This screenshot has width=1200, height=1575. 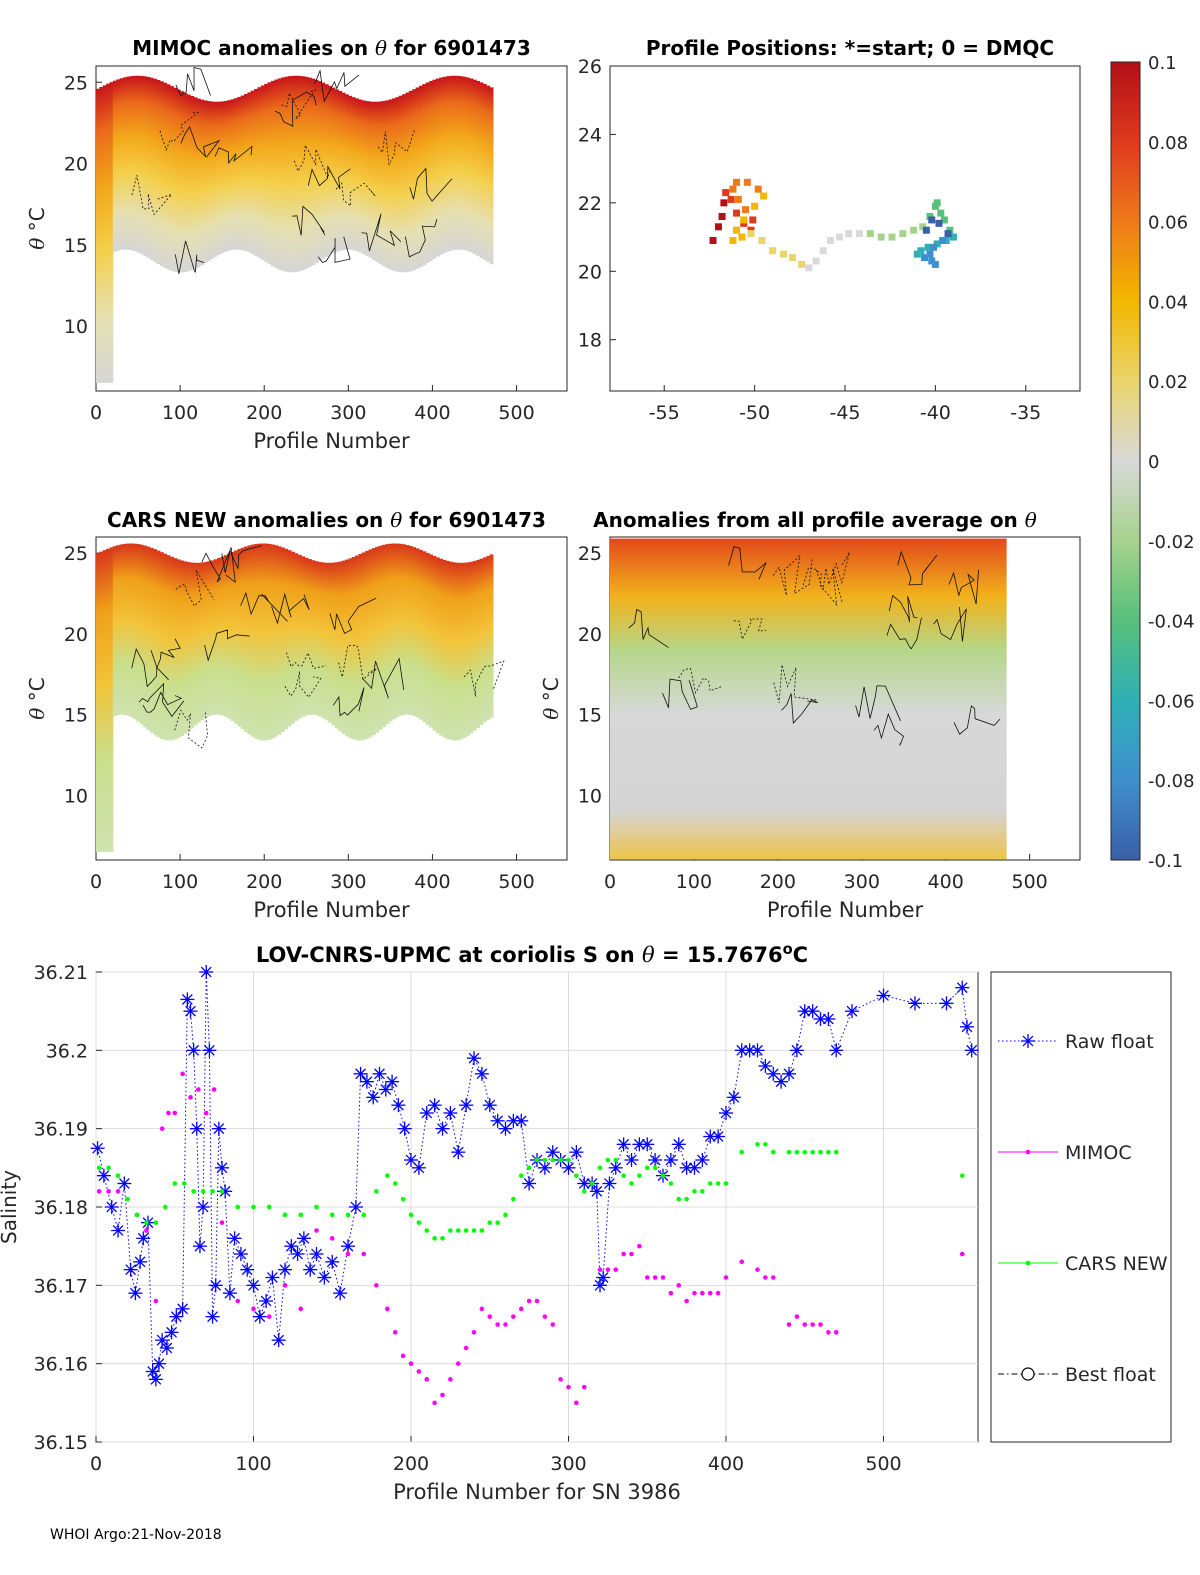 What do you see at coordinates (331, 48) in the screenshot?
I see `mimoc-title: MIMOC anomalies on θ for 6901473` at bounding box center [331, 48].